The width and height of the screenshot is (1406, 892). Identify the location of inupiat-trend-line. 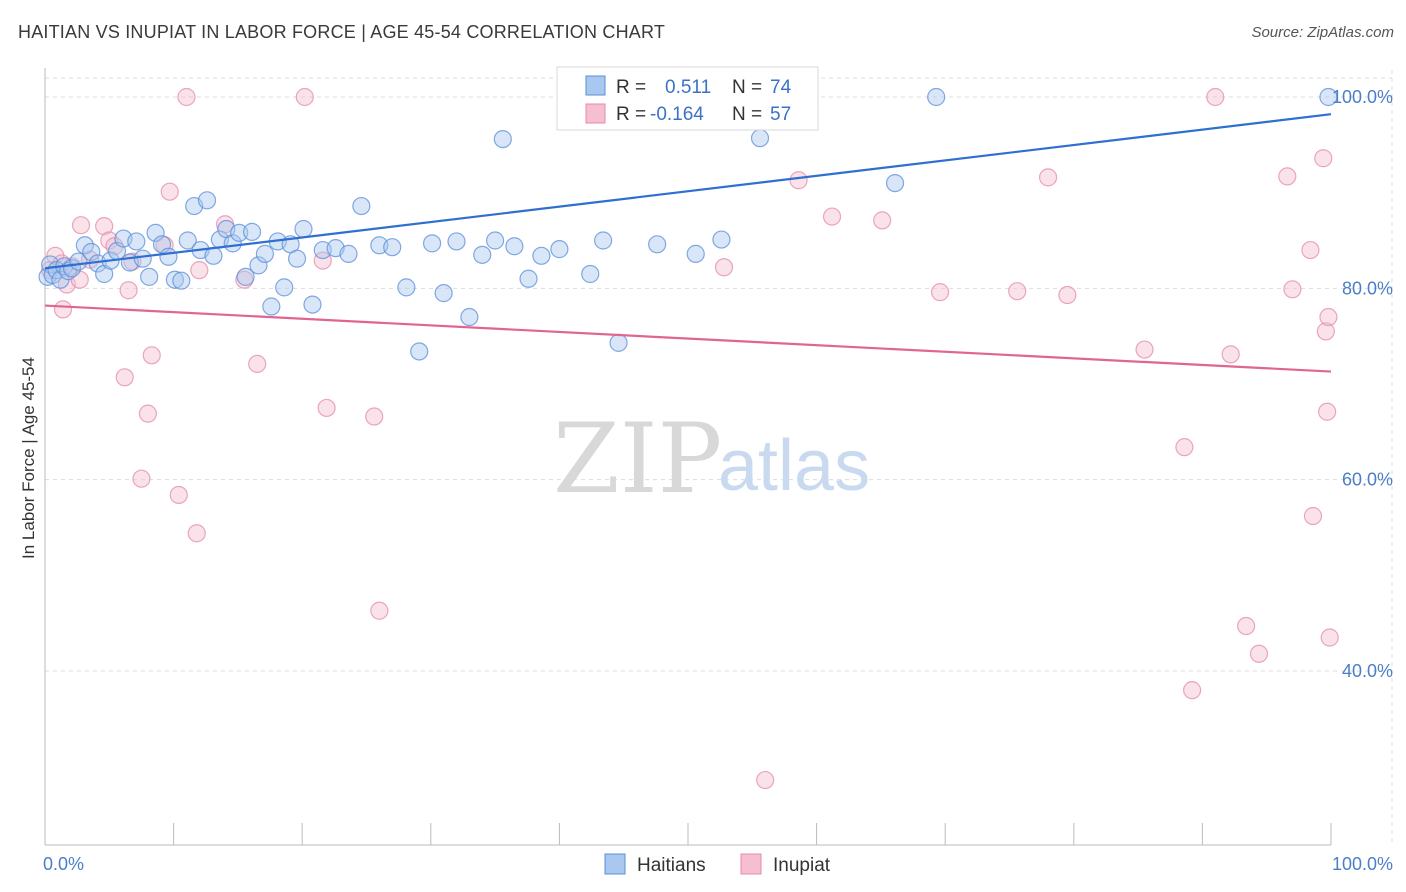
(688, 338).